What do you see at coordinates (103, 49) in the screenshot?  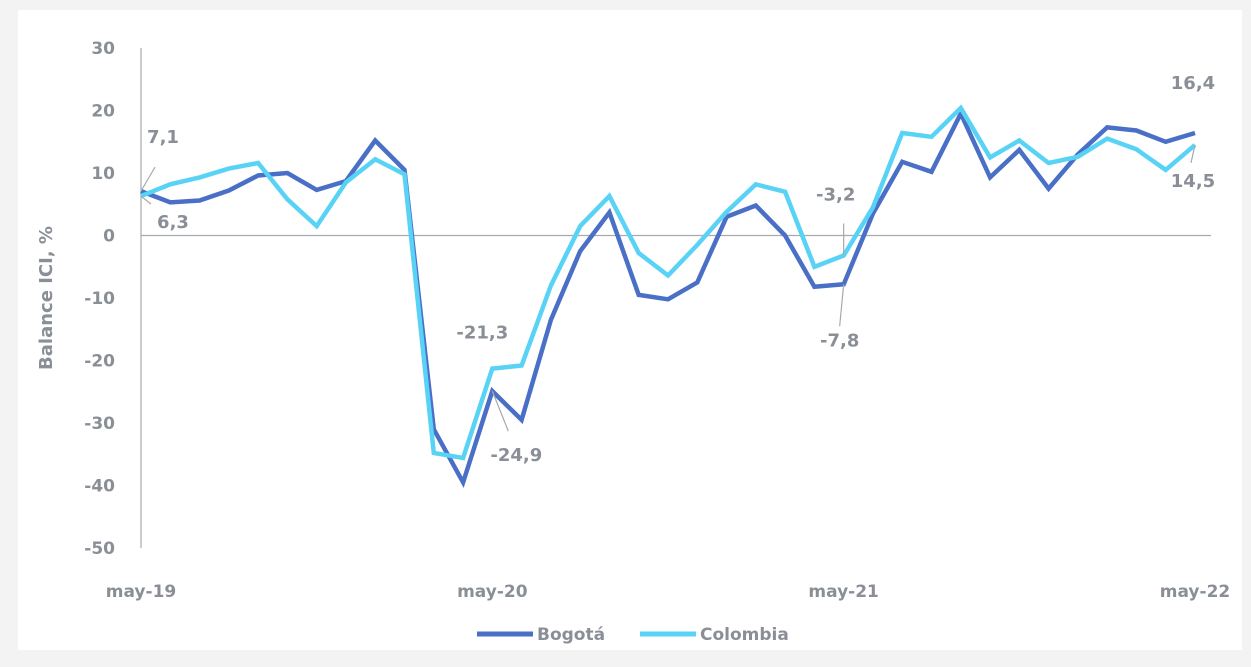 I see `y-tick-label: 30` at bounding box center [103, 49].